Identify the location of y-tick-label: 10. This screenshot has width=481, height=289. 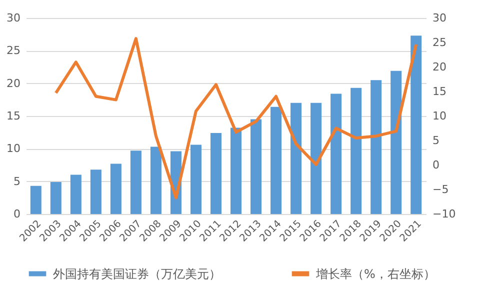
(13, 149).